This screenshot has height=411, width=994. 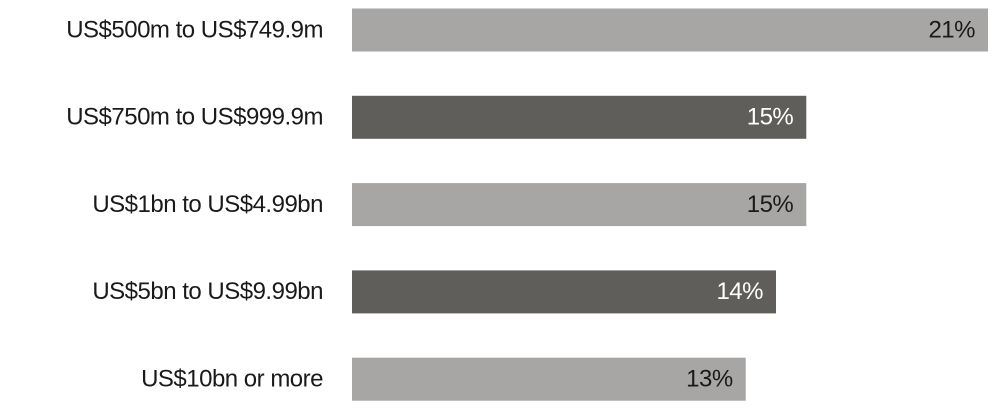 What do you see at coordinates (232, 379) in the screenshot?
I see `category-label: US$10bn or more` at bounding box center [232, 379].